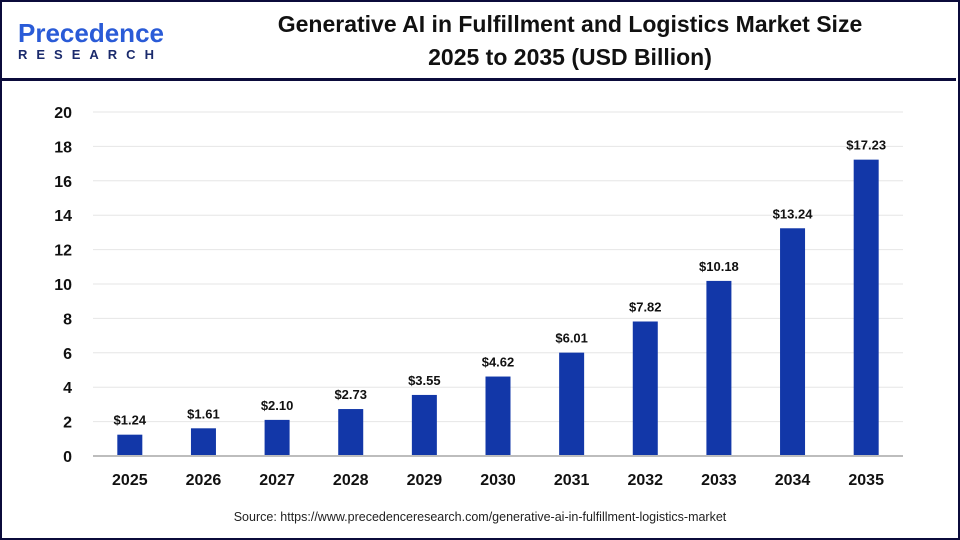 This screenshot has height=540, width=960. Describe the element at coordinates (793, 480) in the screenshot. I see `x-tick-label: 2034` at that location.